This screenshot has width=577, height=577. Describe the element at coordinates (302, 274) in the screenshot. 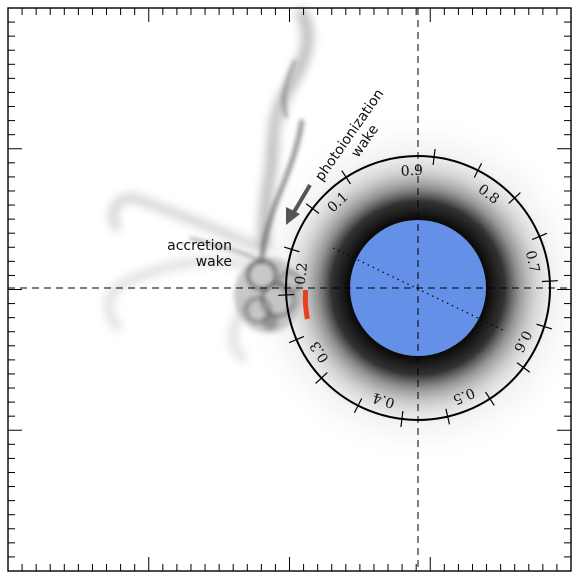

I see `dial-label: 0.2` at that location.